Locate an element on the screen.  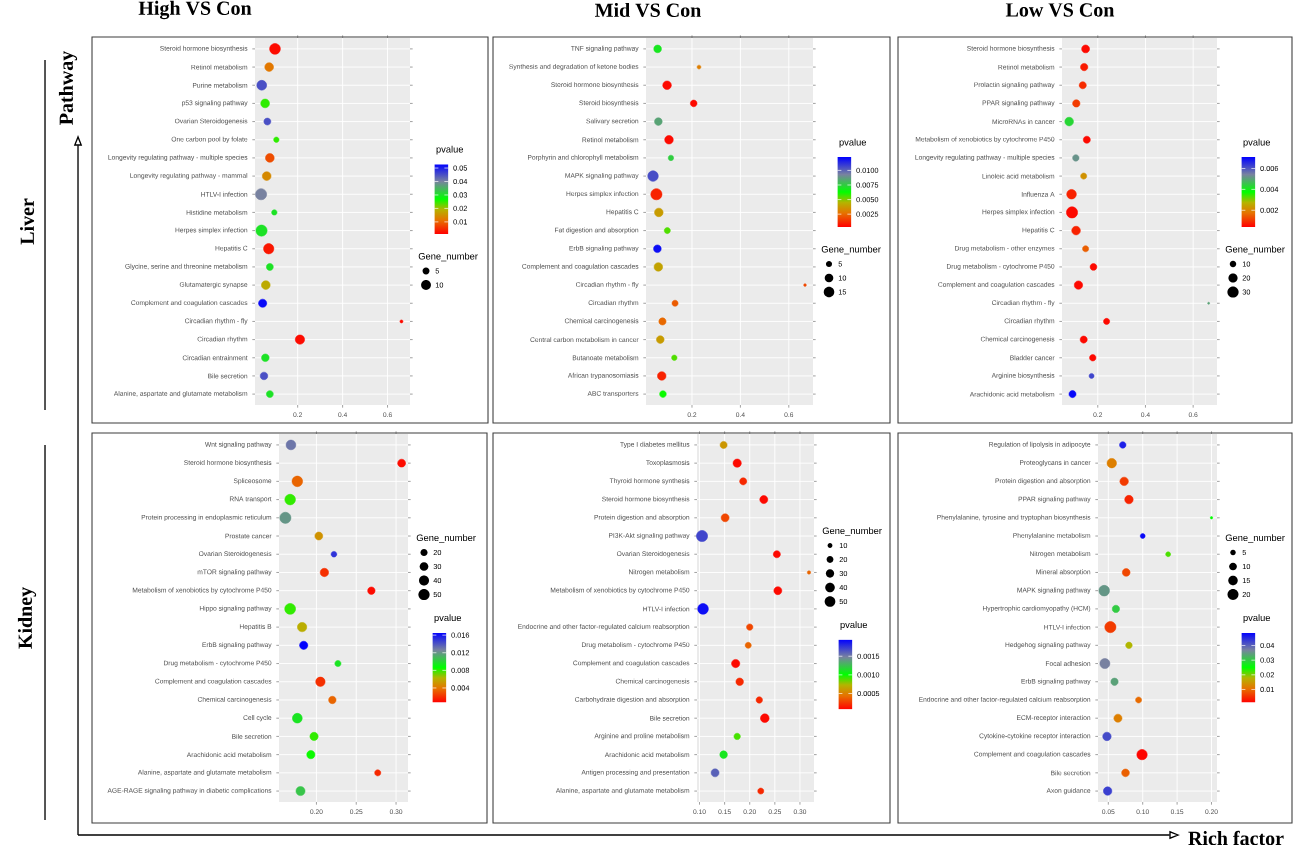
text: Liver is located at coordinates (27, 221).